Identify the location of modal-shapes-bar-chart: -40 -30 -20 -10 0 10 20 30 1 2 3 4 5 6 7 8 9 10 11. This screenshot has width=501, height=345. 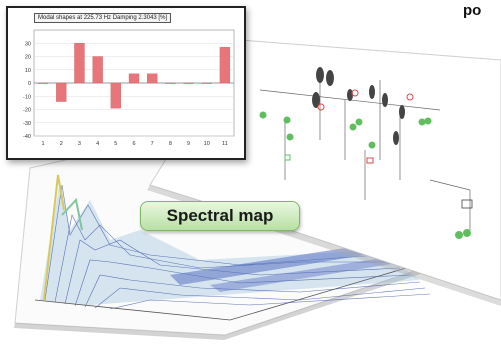
(129, 88).